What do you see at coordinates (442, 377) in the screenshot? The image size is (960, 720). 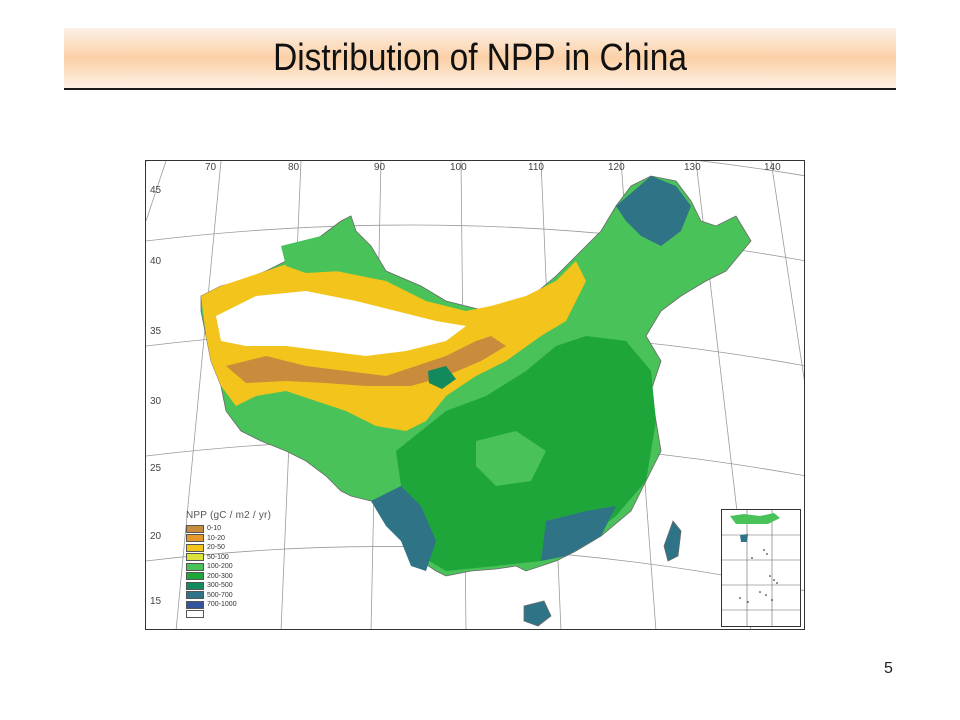 I see `qinghai-lake` at bounding box center [442, 377].